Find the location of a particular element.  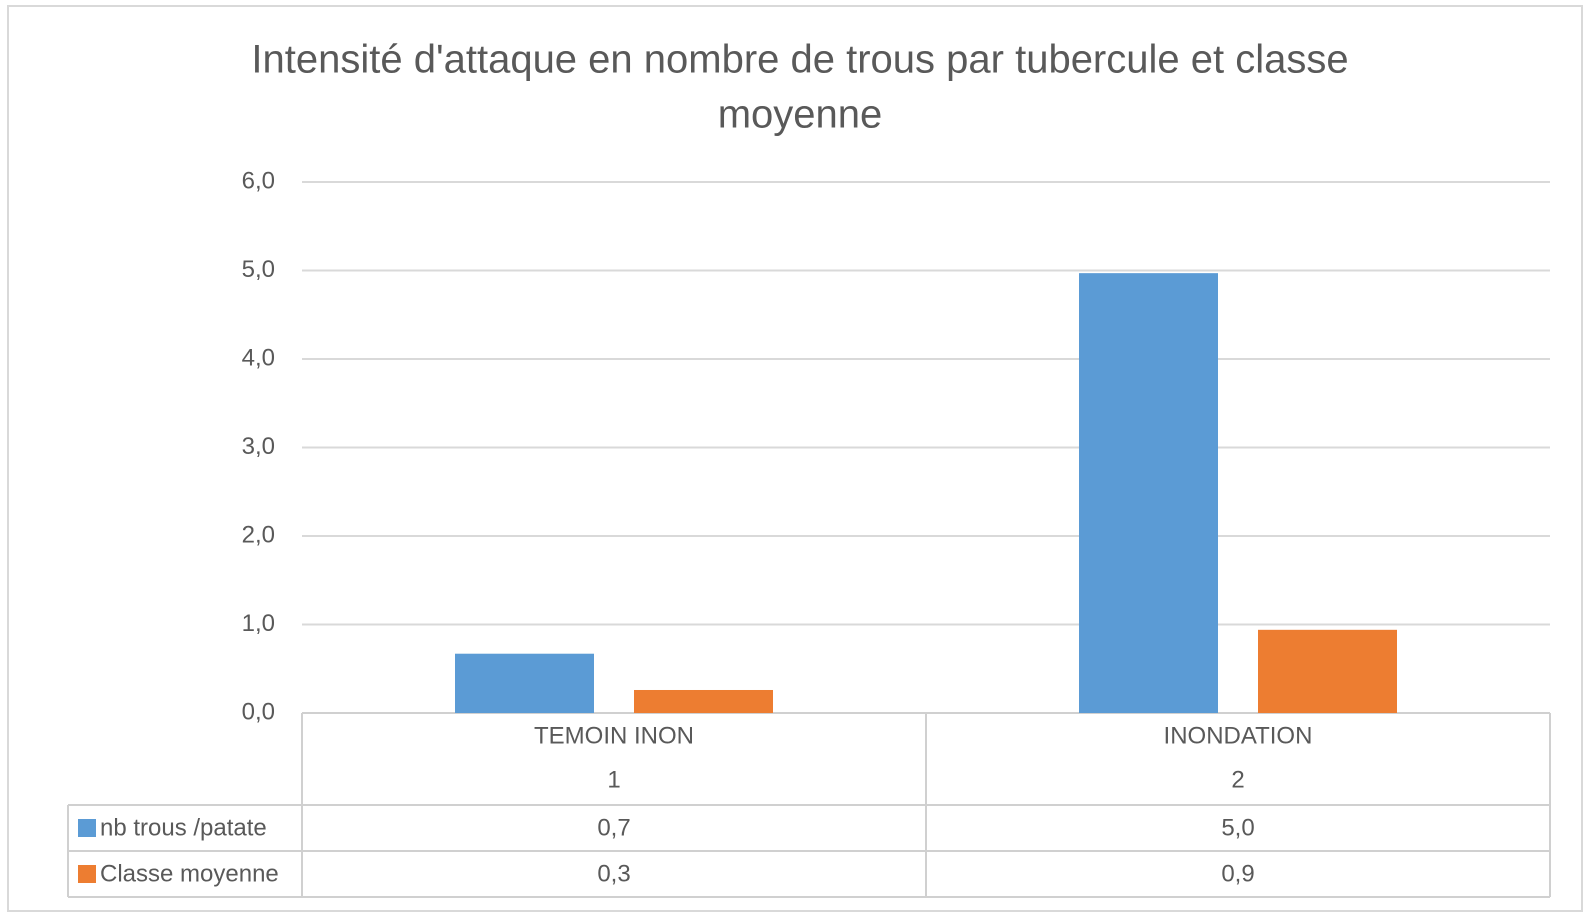

x-tick-label: INONDATION is located at coordinates (1238, 735).